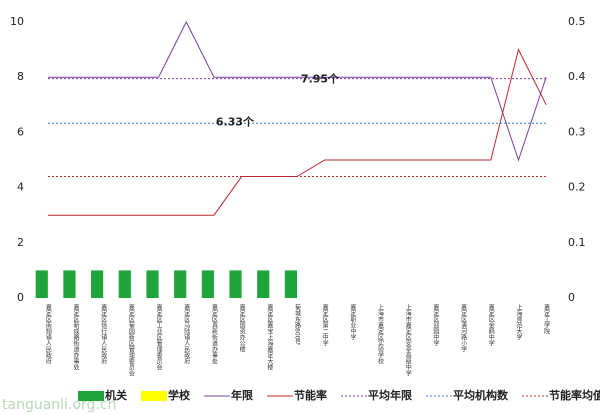 The image size is (600, 414). Describe the element at coordinates (435, 324) in the screenshot. I see `x-tick-label: 嘉定区迎园中学` at that location.